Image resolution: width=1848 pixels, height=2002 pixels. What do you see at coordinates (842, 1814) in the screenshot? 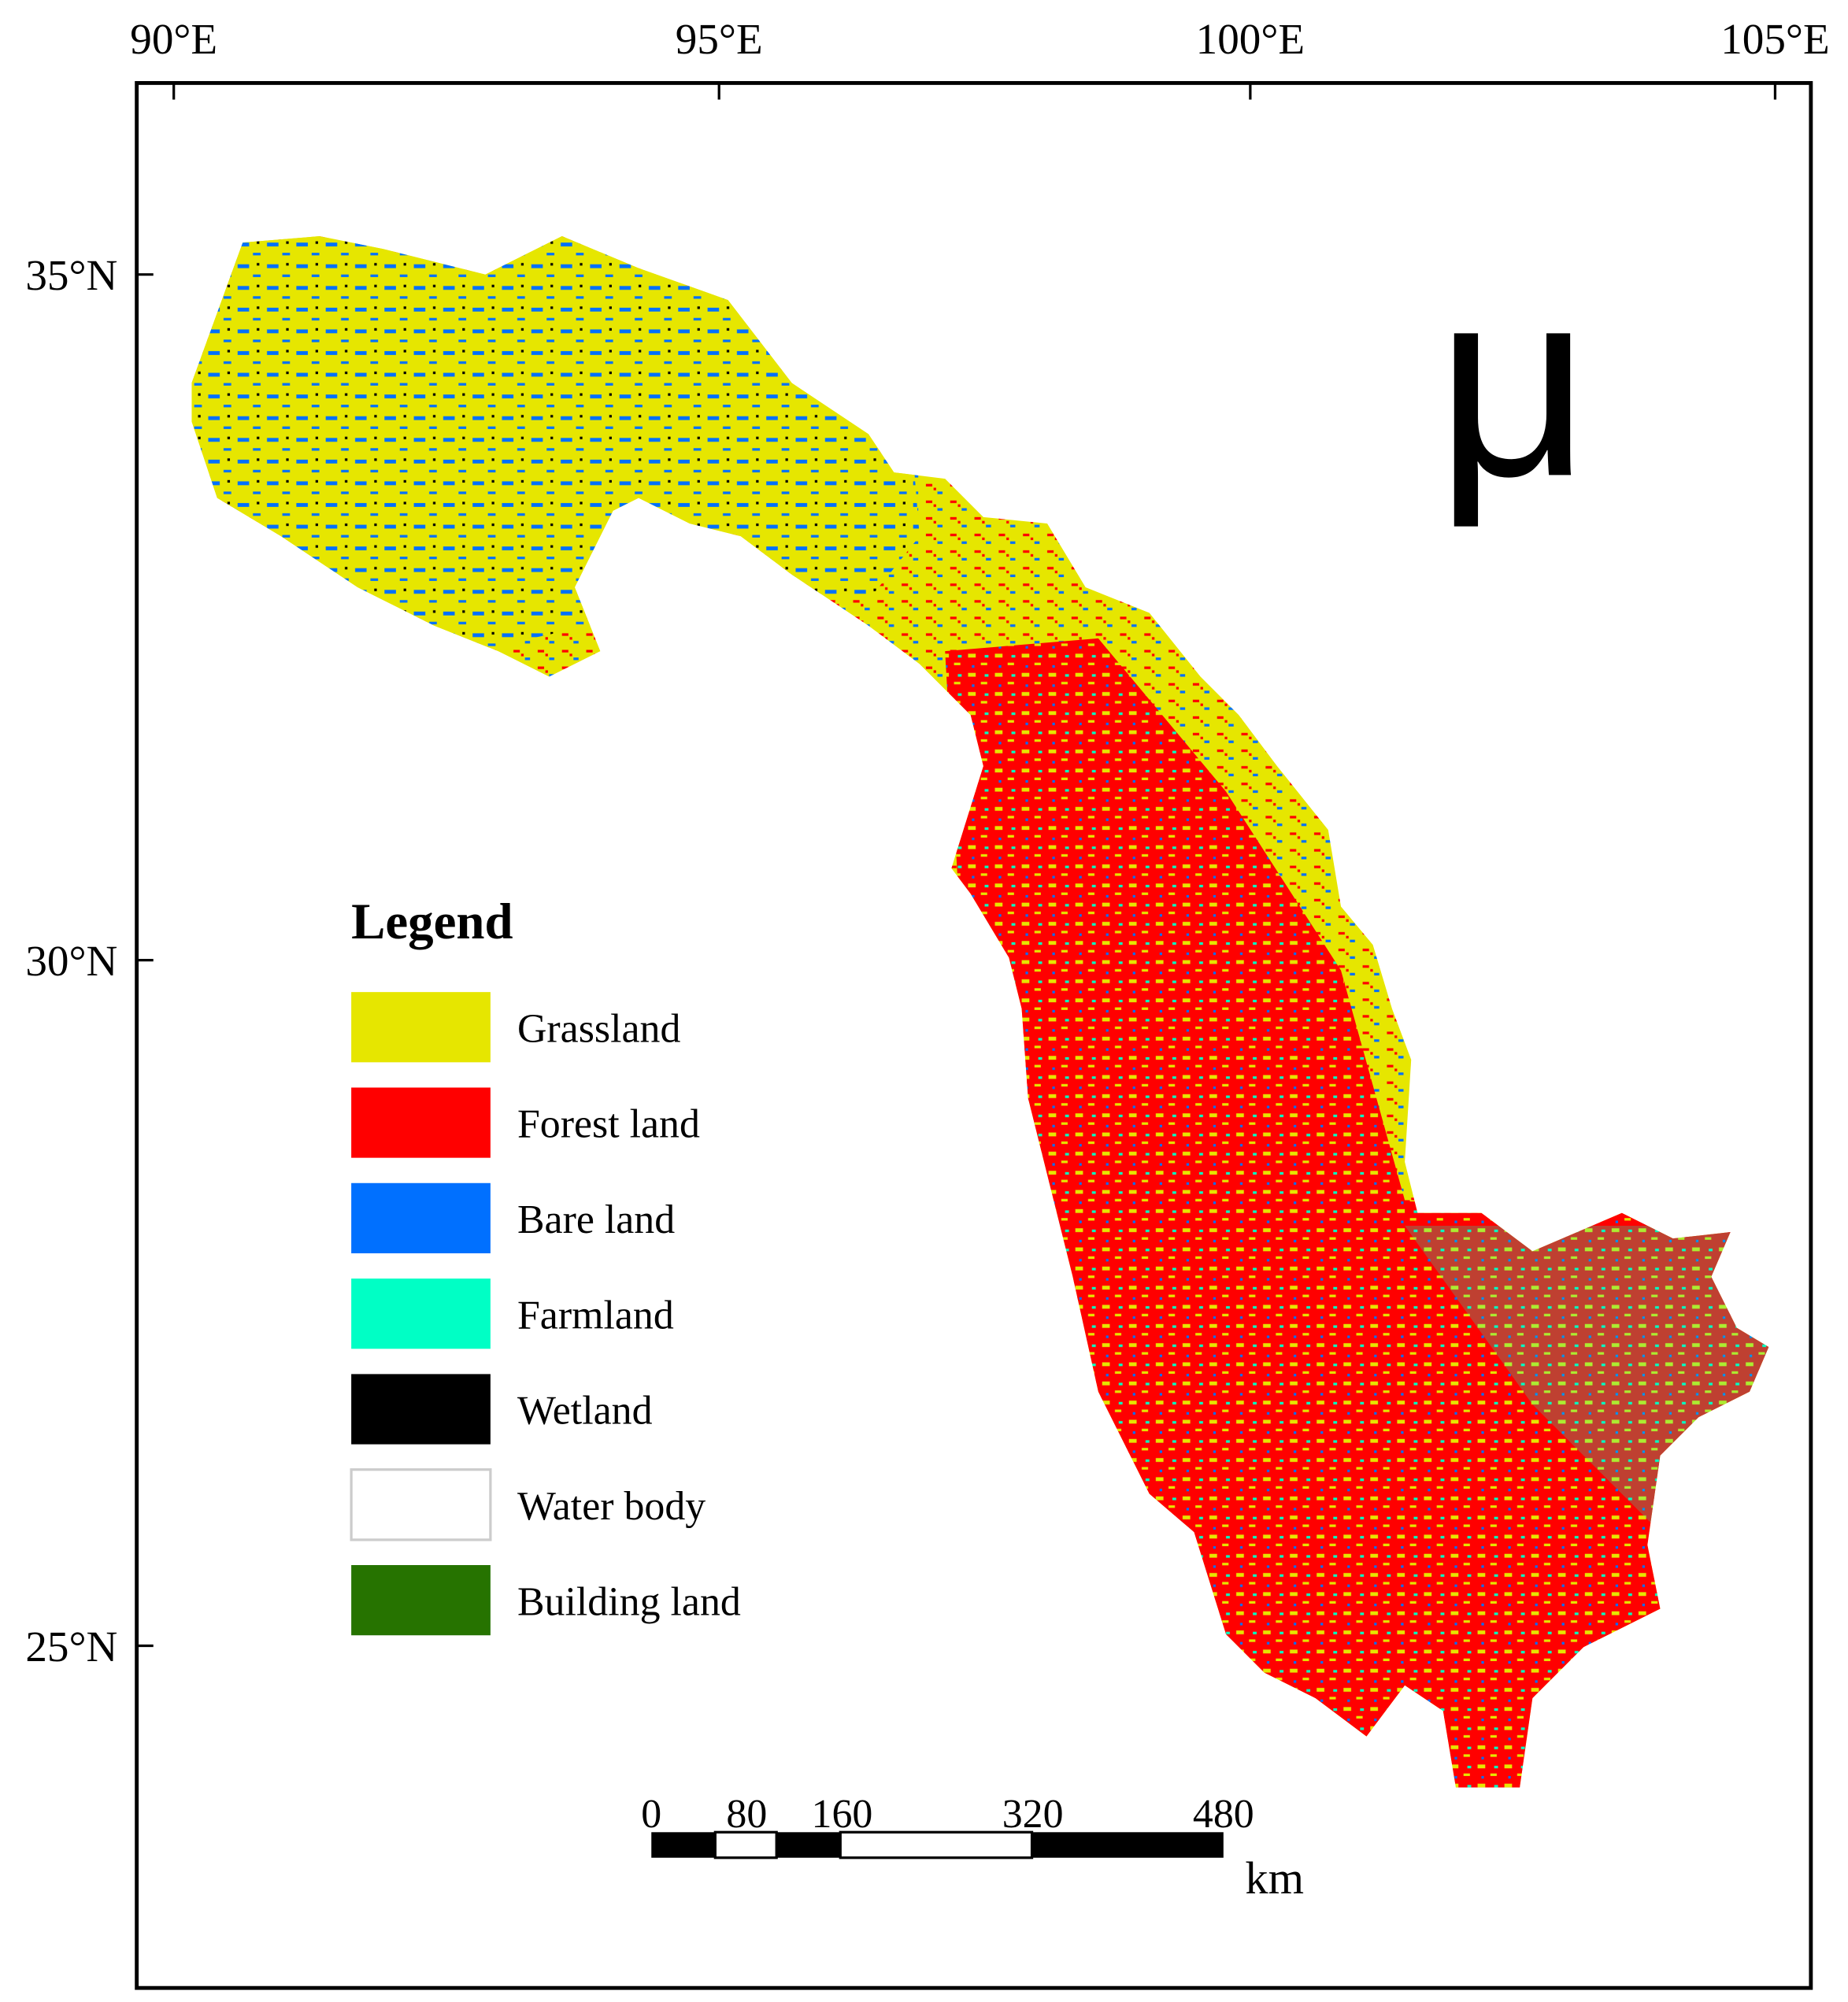
I see `scale-label: 160` at bounding box center [842, 1814].